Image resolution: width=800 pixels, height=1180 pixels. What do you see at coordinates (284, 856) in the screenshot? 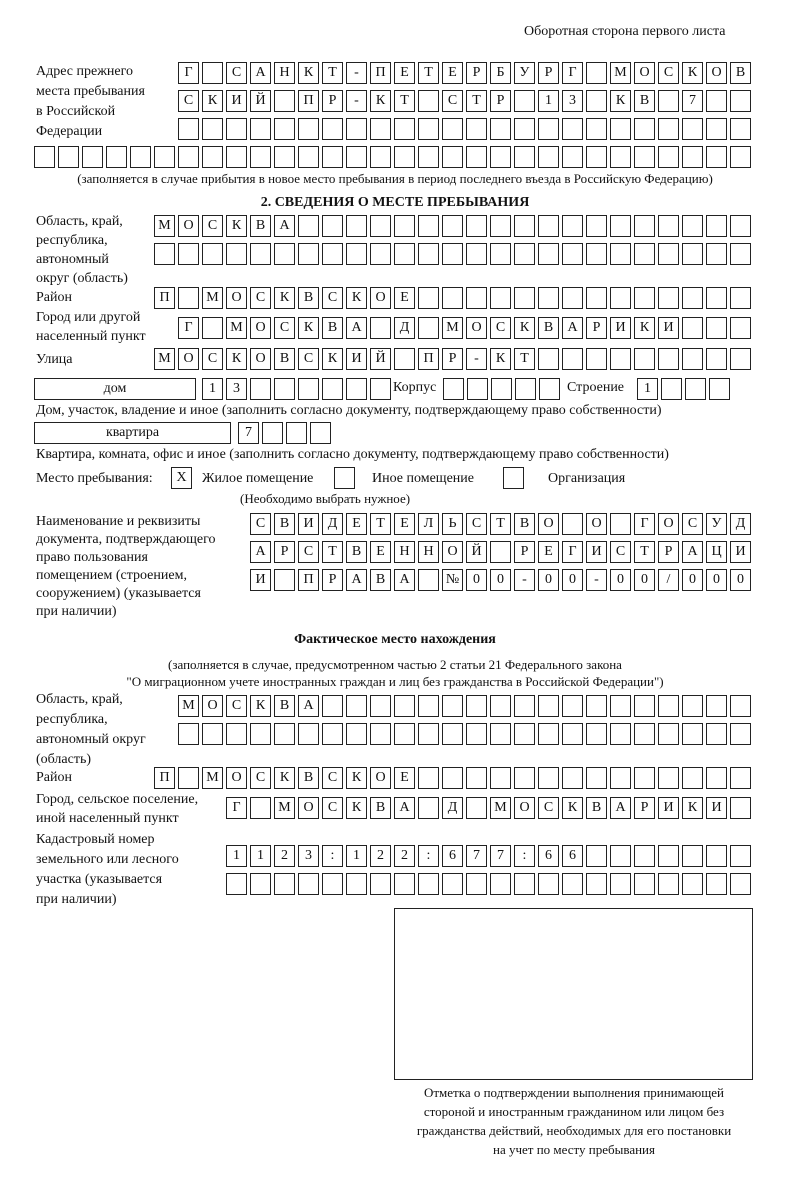
I see `letter-cell: 2` at bounding box center [284, 856].